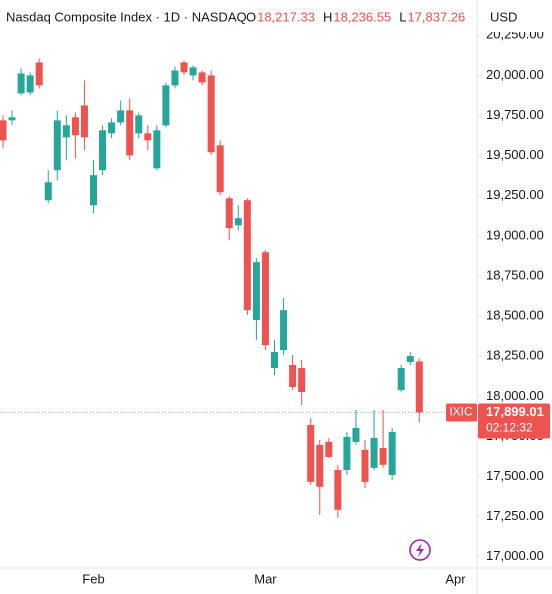  I want to click on ohlc-header: O 18,217.33 H 18,236.55 L 17,837.26, so click(355, 16).